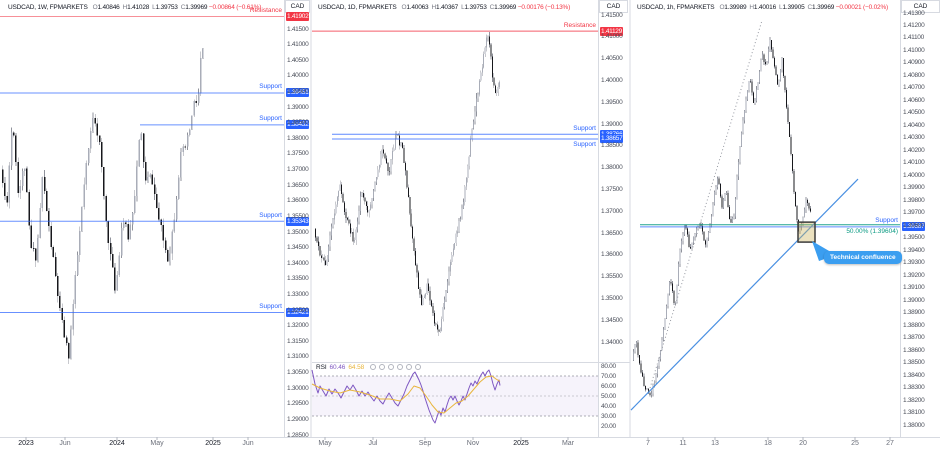  I want to click on price-tick: 1.38800, so click(914, 325).